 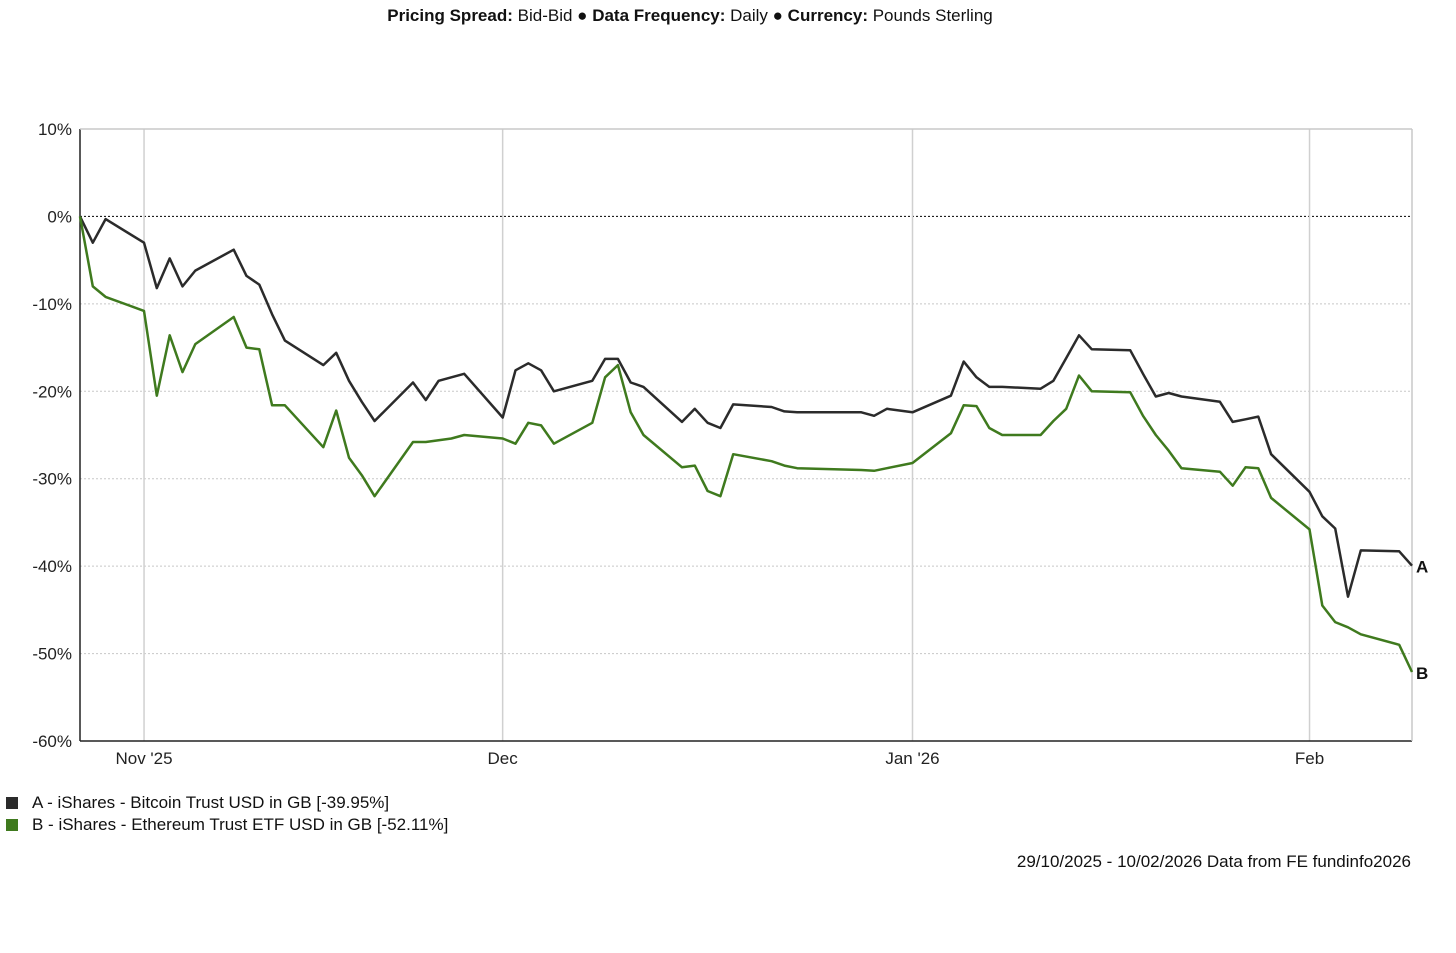 I want to click on pricing-spread-value: Bid-Bid, so click(x=545, y=15).